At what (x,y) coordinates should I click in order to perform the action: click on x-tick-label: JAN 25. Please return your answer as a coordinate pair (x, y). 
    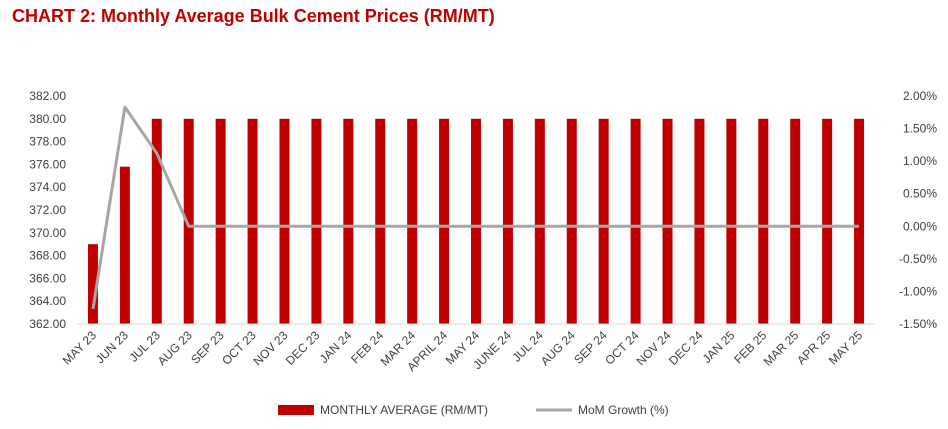
    Looking at the image, I should click on (719, 347).